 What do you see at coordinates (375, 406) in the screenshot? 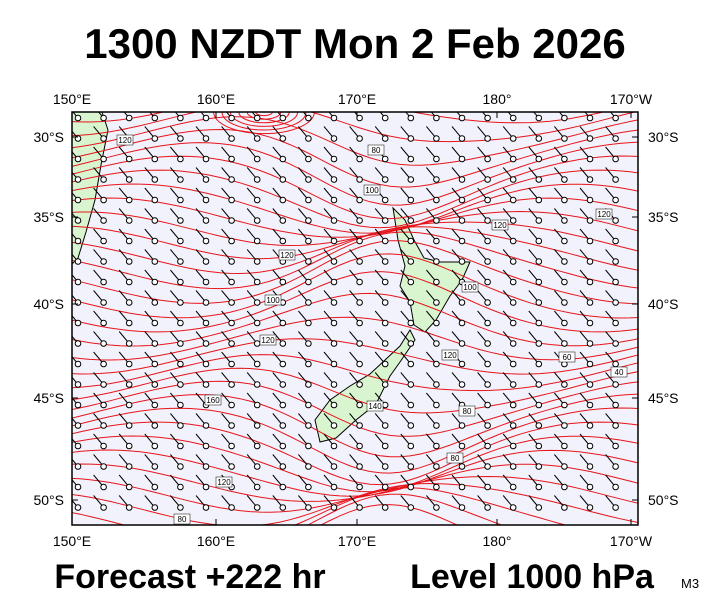
I see `contour-label: 140` at bounding box center [375, 406].